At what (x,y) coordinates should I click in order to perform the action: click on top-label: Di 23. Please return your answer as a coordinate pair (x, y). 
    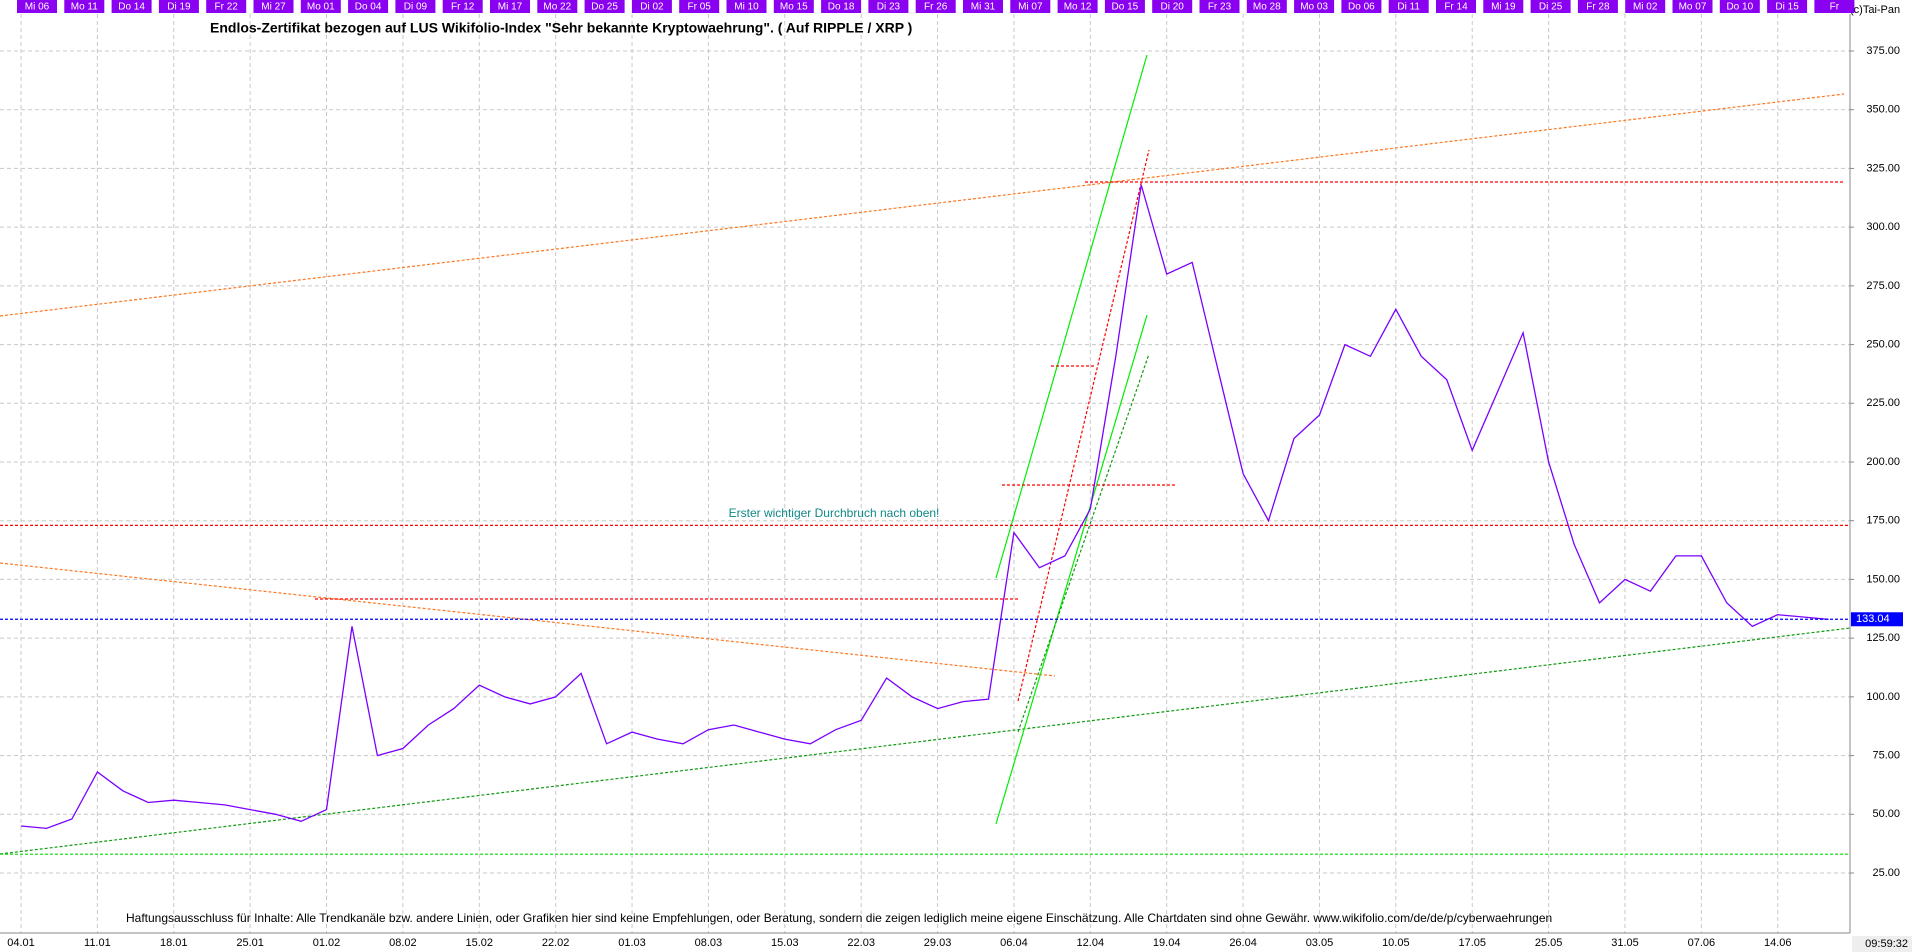
    Looking at the image, I should click on (889, 7).